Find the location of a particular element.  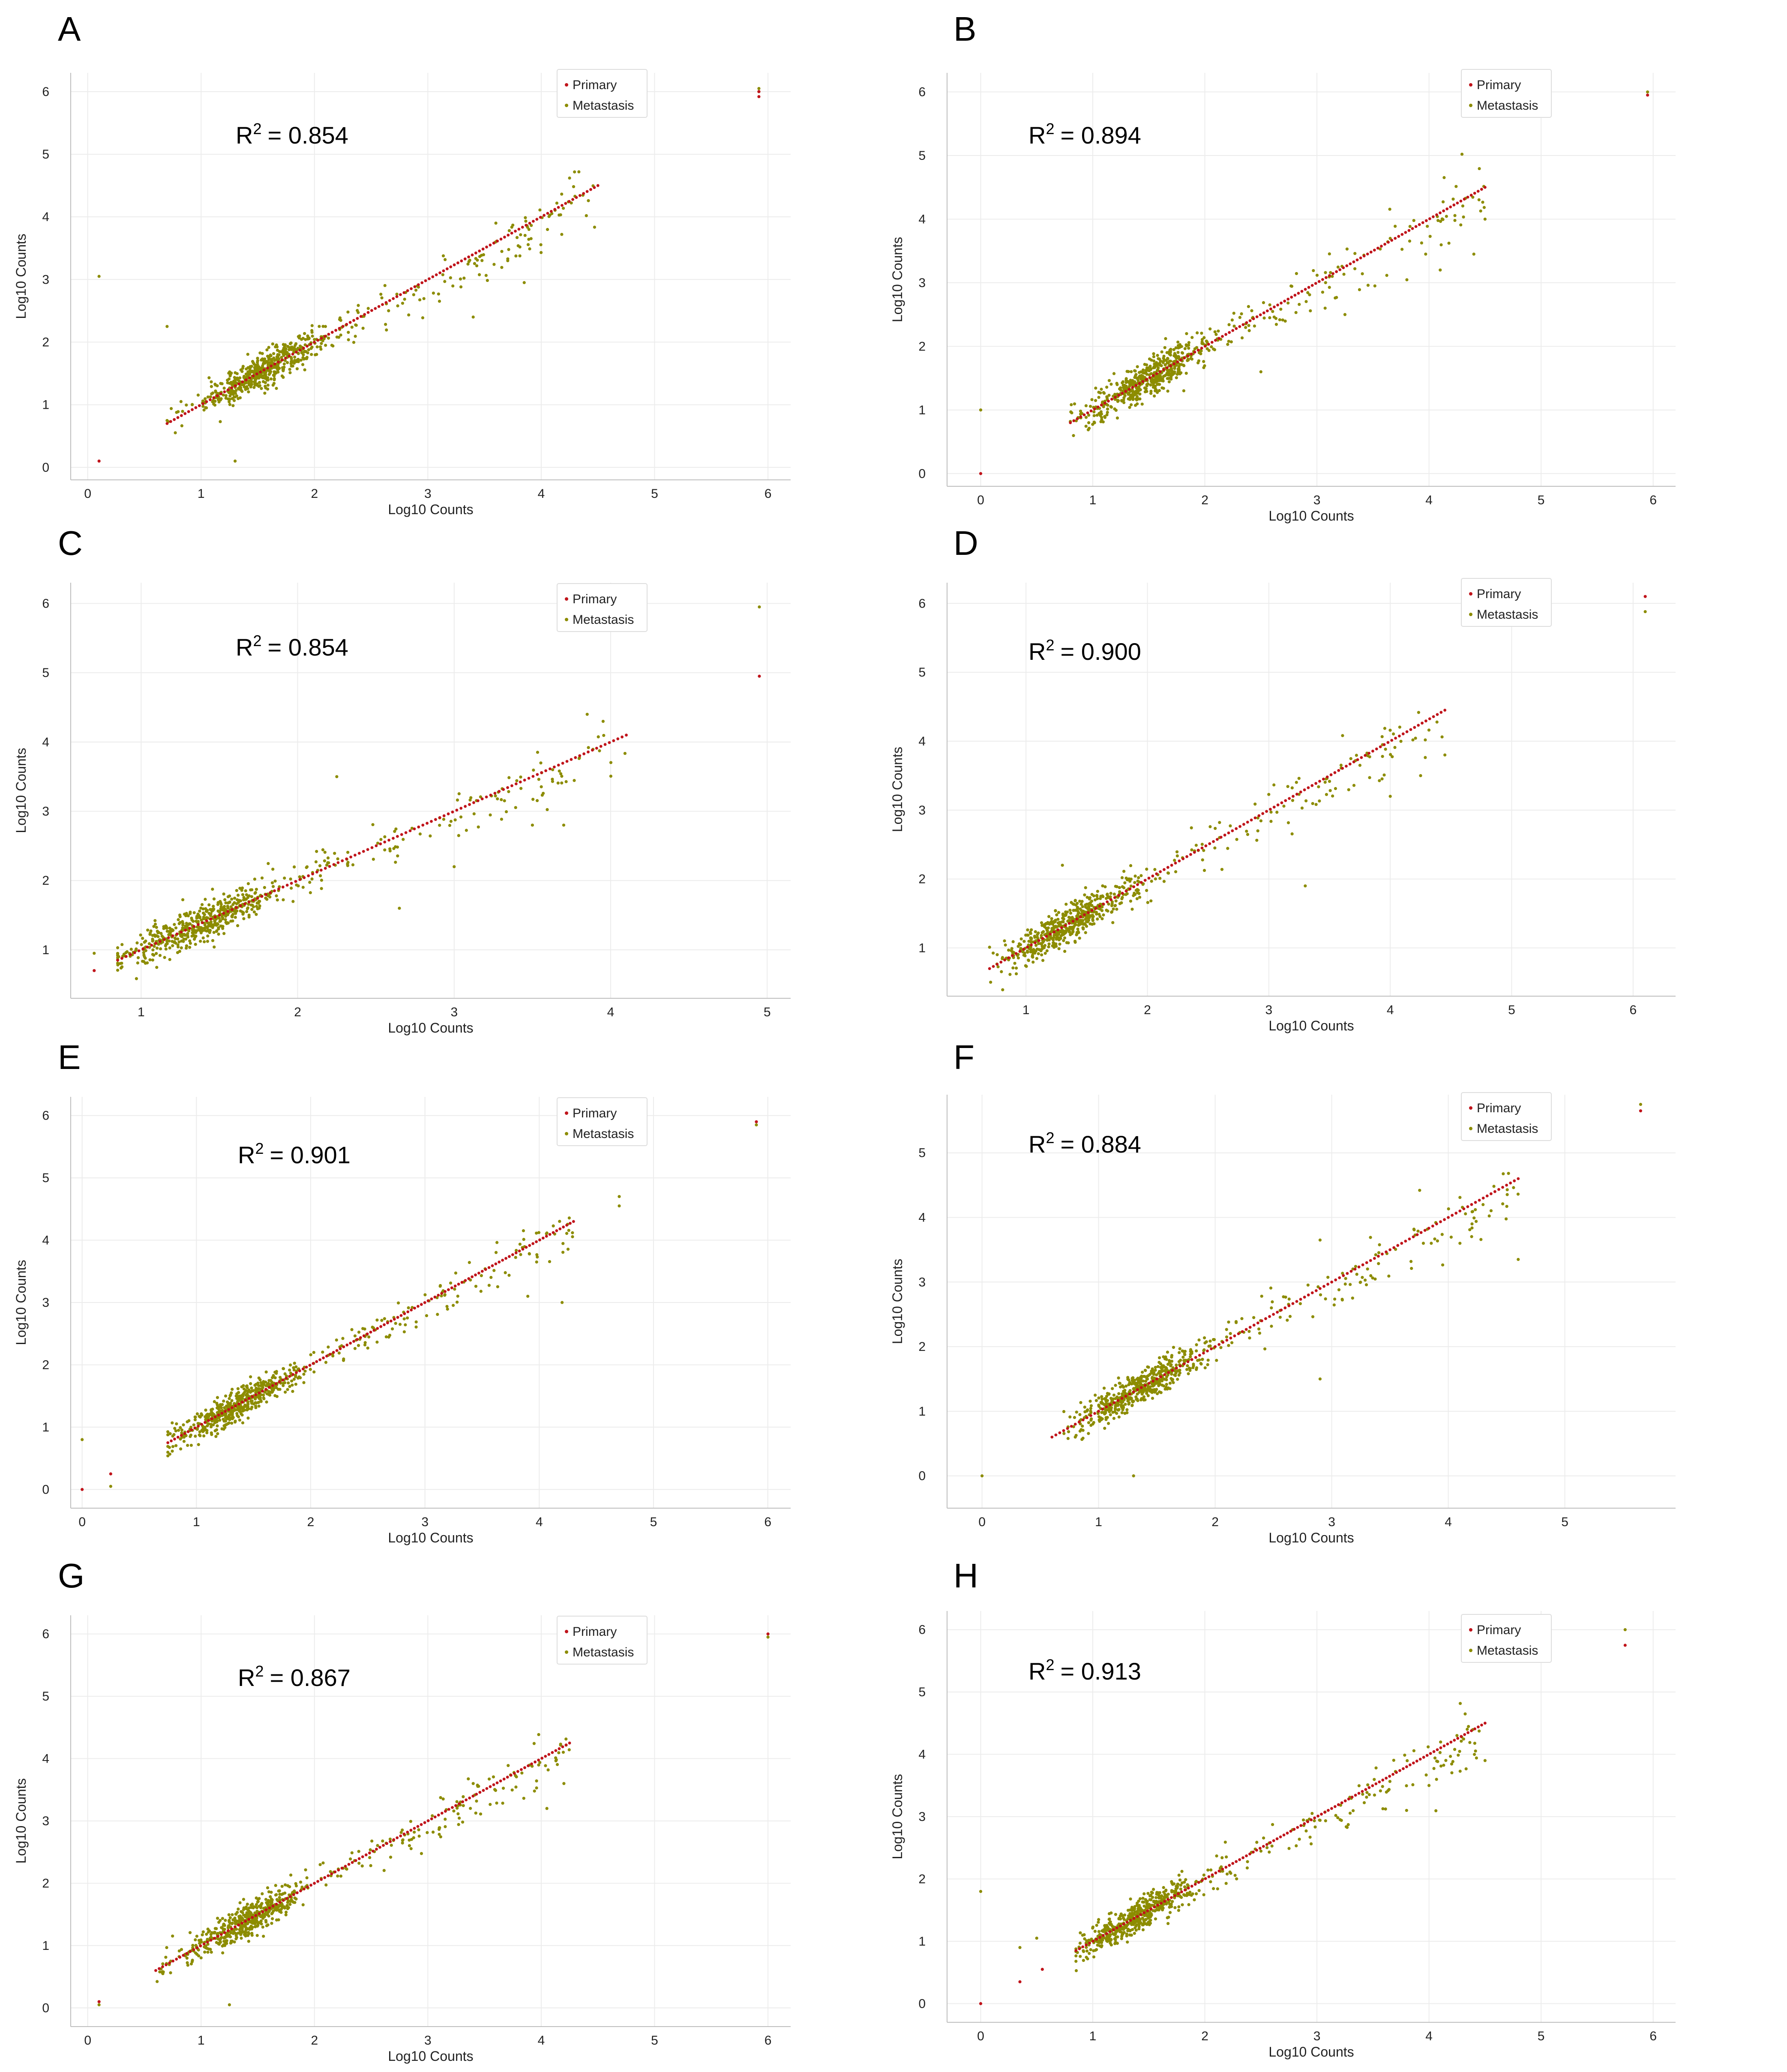

x-tick-label: 5 is located at coordinates (767, 1012).